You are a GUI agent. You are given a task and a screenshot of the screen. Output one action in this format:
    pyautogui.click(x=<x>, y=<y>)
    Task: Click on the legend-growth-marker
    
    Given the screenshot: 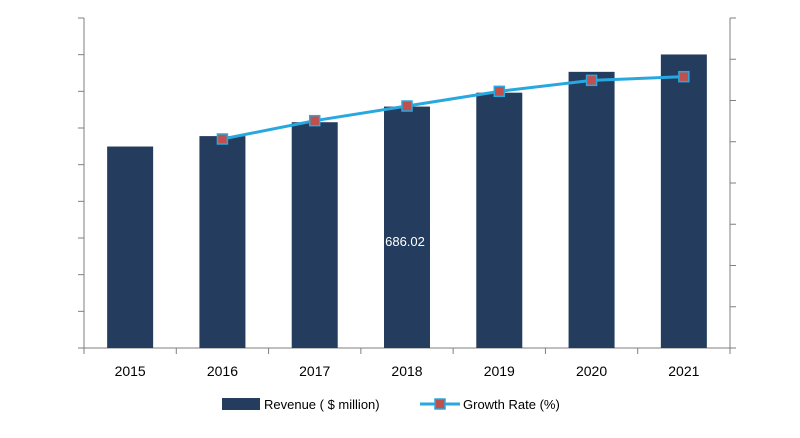 What is the action you would take?
    pyautogui.click(x=440, y=404)
    